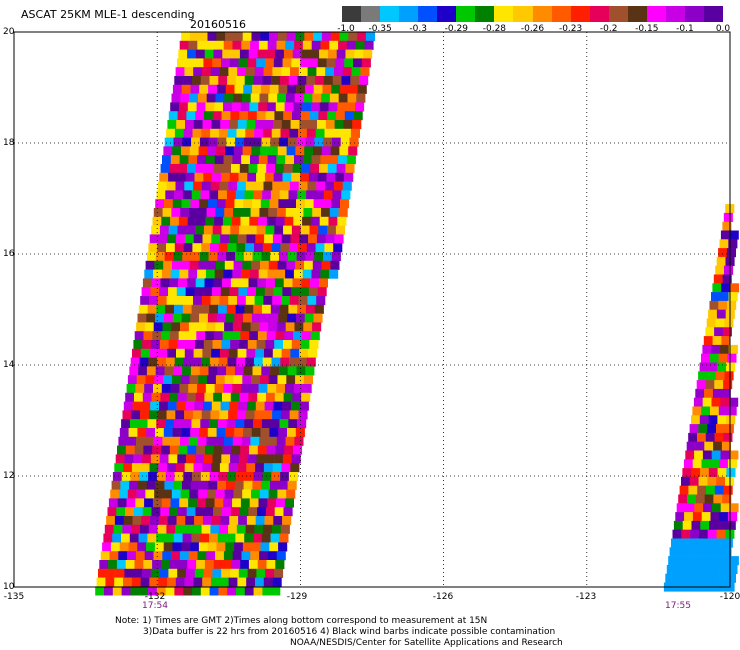 This screenshot has height=650, width=740. What do you see at coordinates (9, 365) in the screenshot?
I see `lat-label-14: 14` at bounding box center [9, 365].